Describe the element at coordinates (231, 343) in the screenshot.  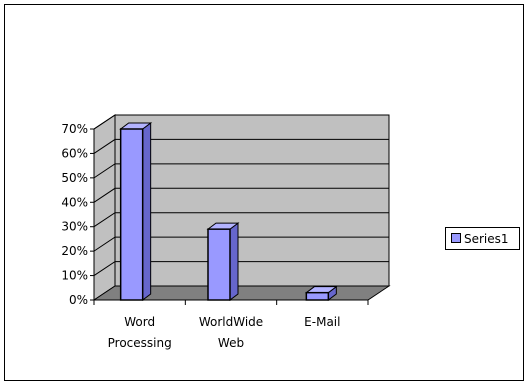
I see `x-tick-label: Web` at that location.